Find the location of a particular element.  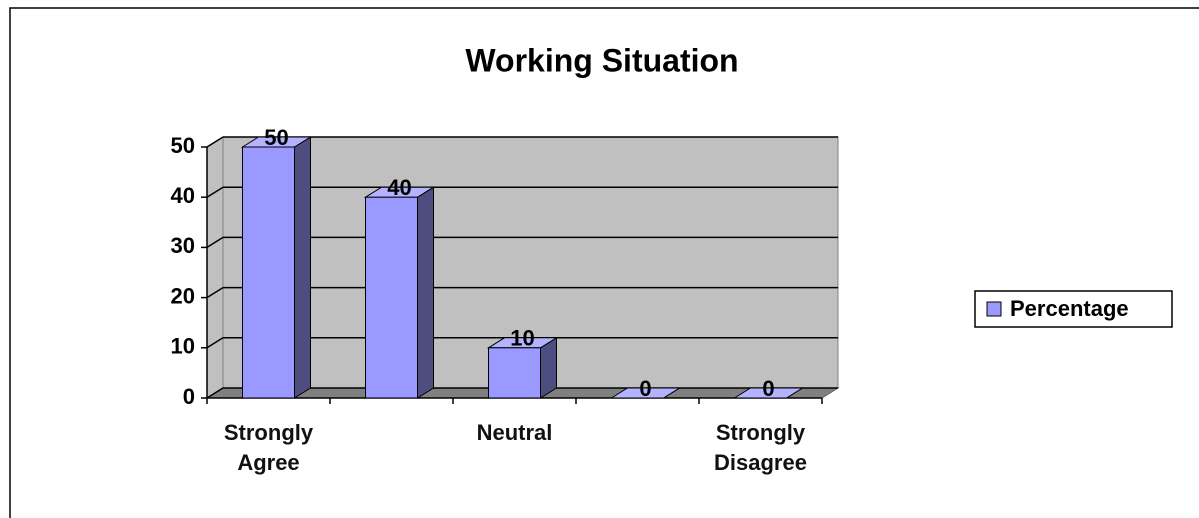

legend-box is located at coordinates (1073, 309).